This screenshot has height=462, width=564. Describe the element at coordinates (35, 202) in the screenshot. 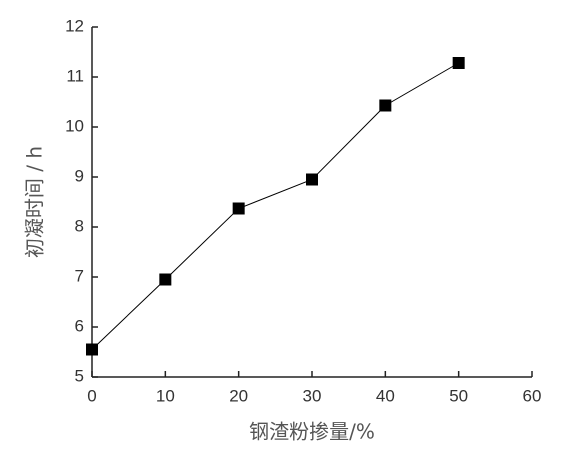

I see `y-axis-title: 初凝时间 / h` at that location.